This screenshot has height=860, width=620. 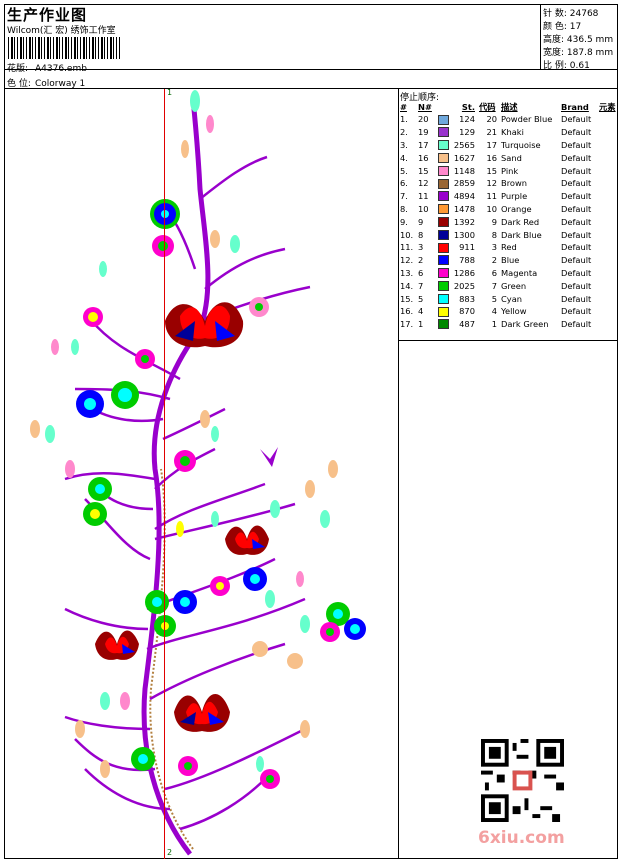 What do you see at coordinates (421, 298) in the screenshot?
I see `row-needle: 5` at bounding box center [421, 298].